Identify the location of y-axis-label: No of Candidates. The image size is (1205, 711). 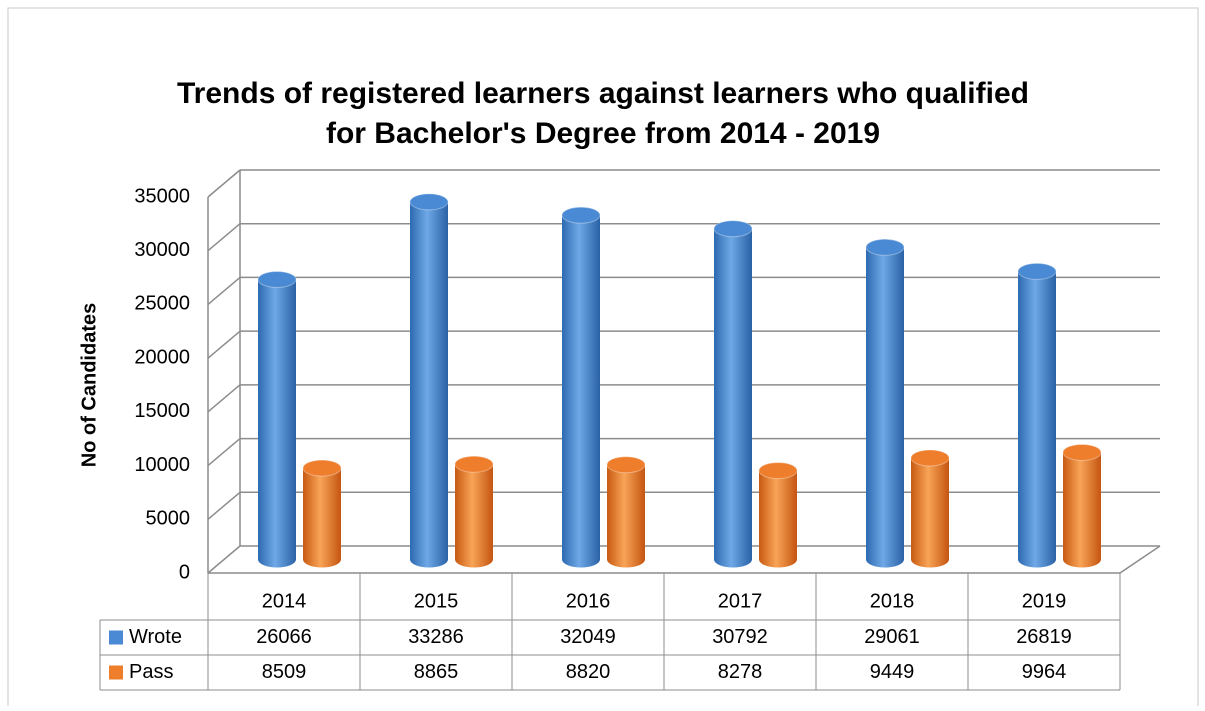
(89, 385).